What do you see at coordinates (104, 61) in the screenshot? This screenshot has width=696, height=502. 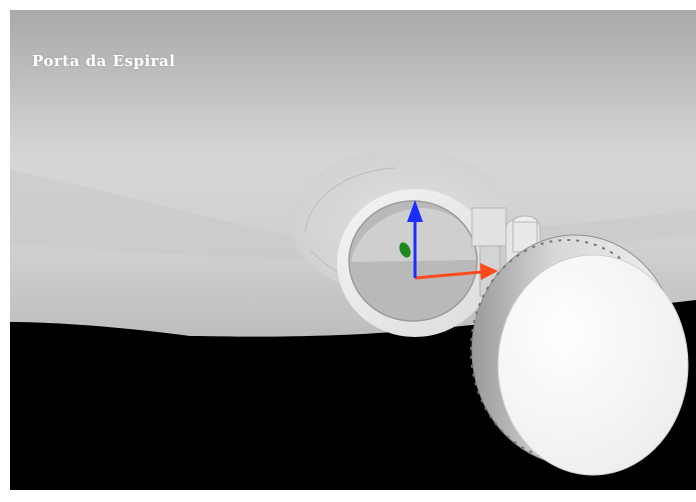 I see `view-title: Porta da Espiral` at bounding box center [104, 61].